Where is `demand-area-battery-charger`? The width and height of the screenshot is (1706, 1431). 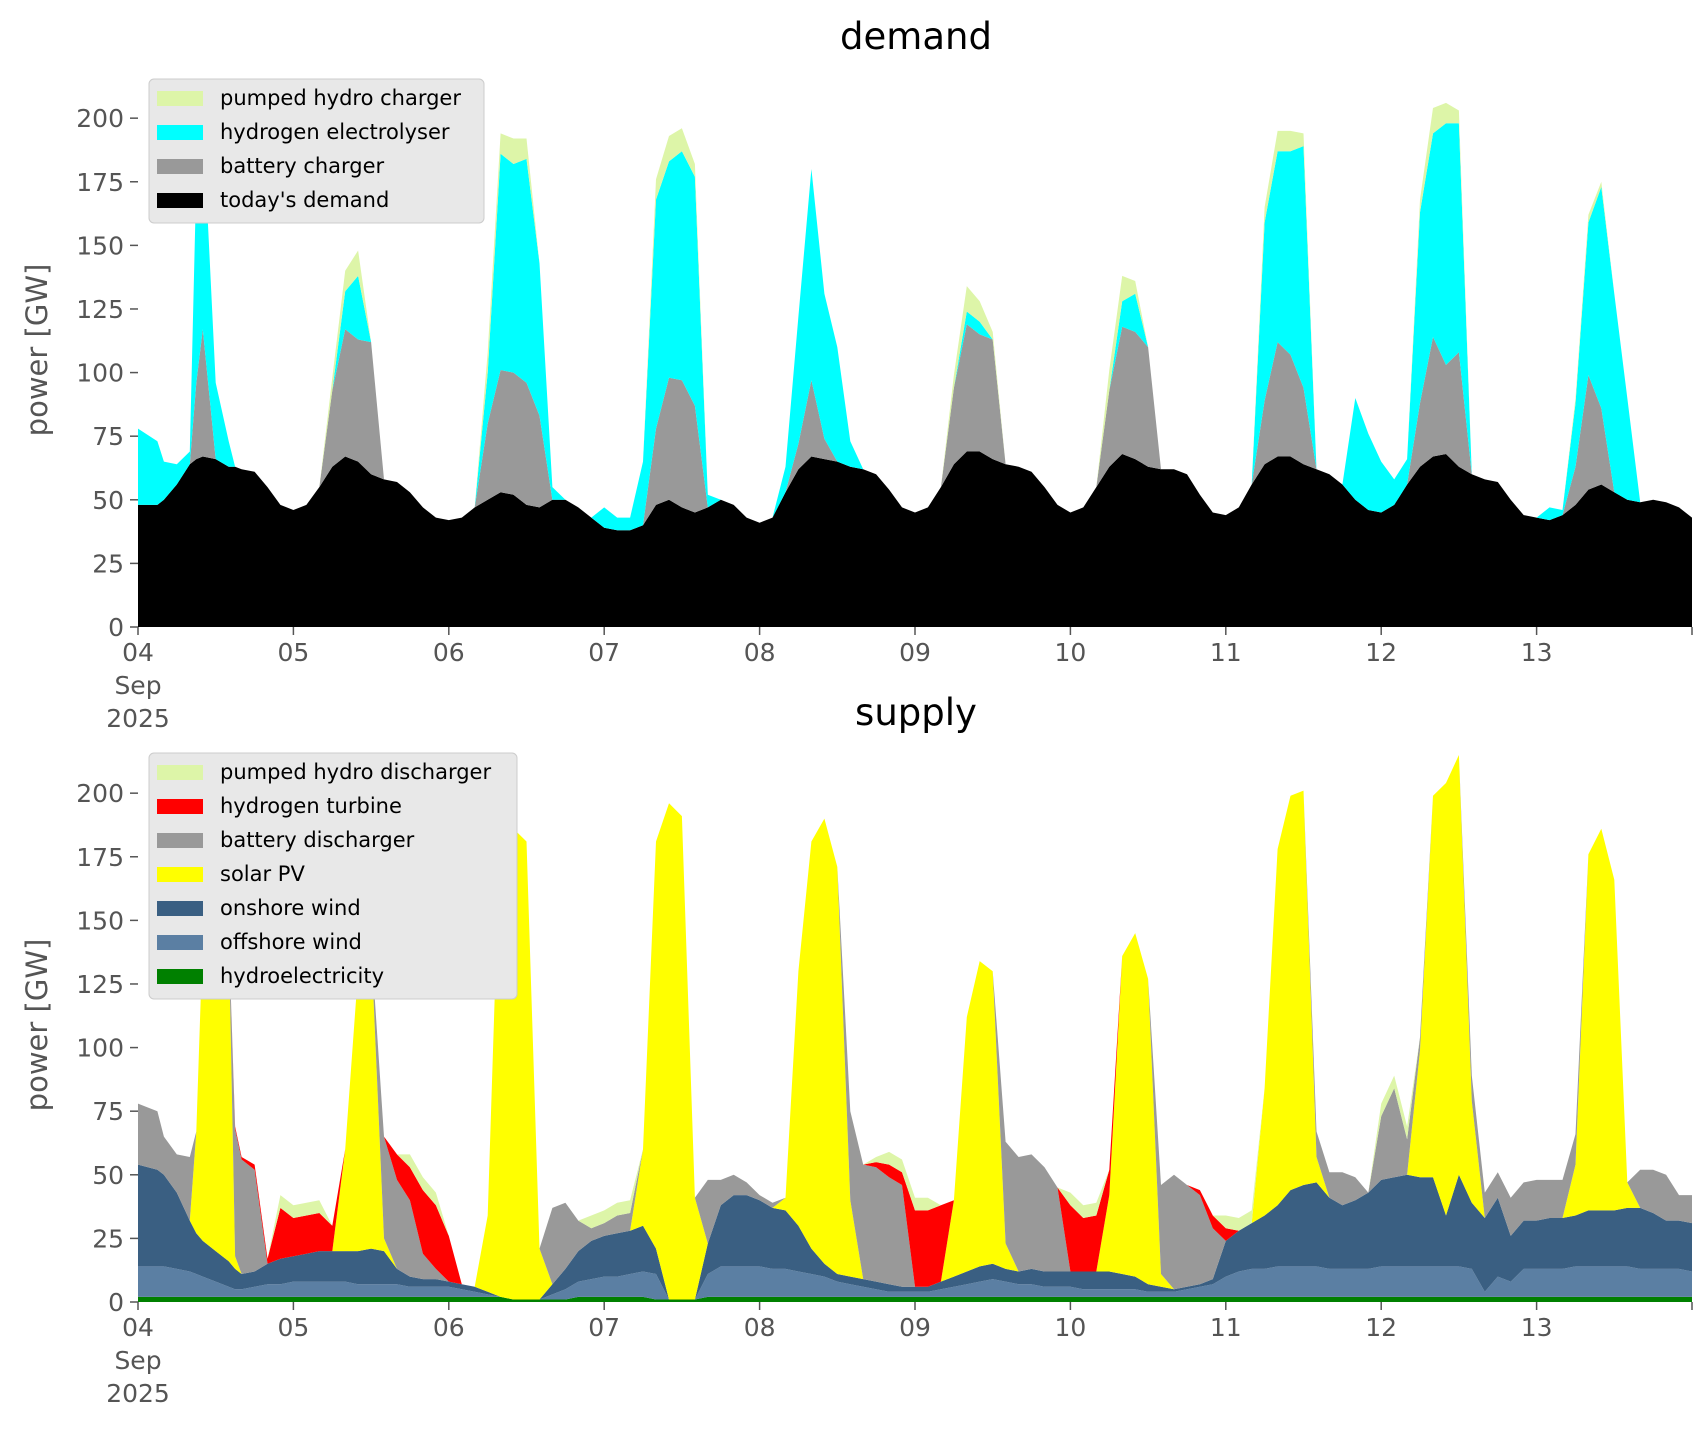
demand-area-battery-charger is located at coordinates (915, 427).